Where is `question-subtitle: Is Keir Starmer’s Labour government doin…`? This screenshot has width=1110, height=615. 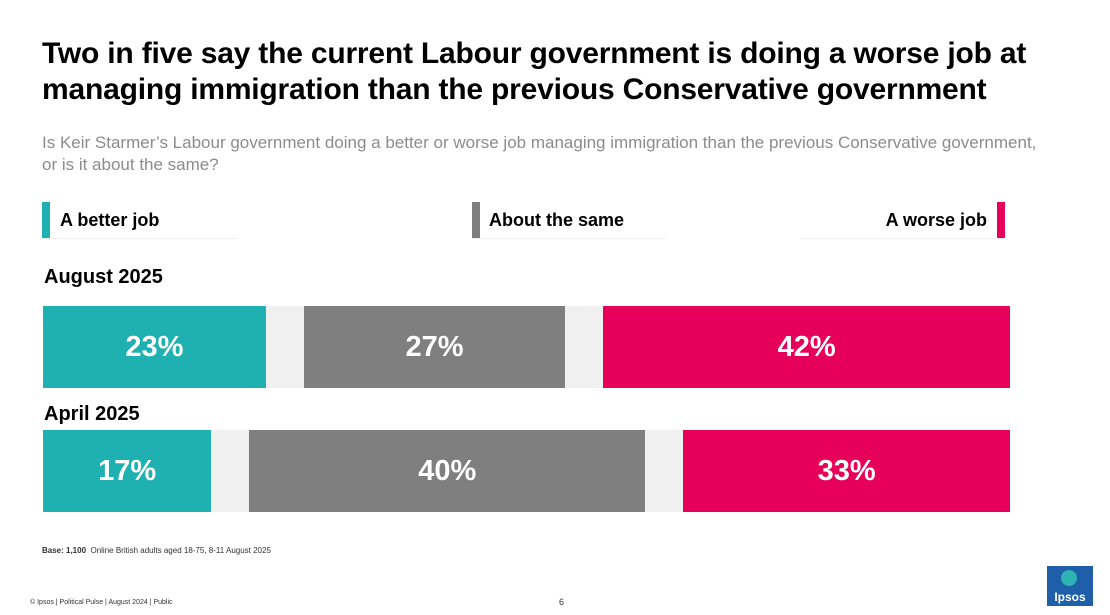 question-subtitle: Is Keir Starmer’s Labour government doin… is located at coordinates (539, 153).